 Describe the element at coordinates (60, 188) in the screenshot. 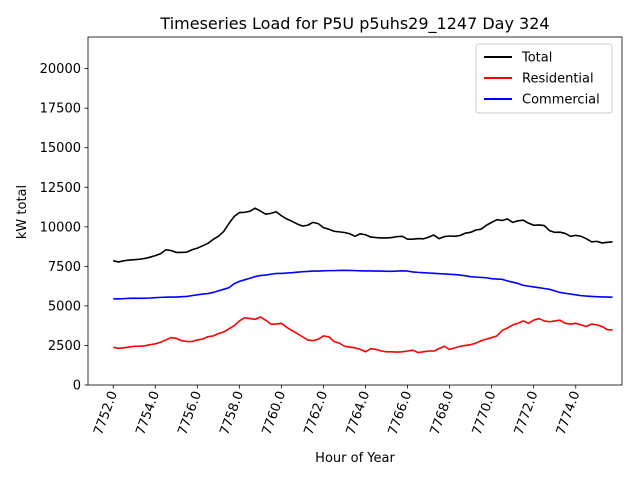

I see `y-tick-label: 12500` at that location.